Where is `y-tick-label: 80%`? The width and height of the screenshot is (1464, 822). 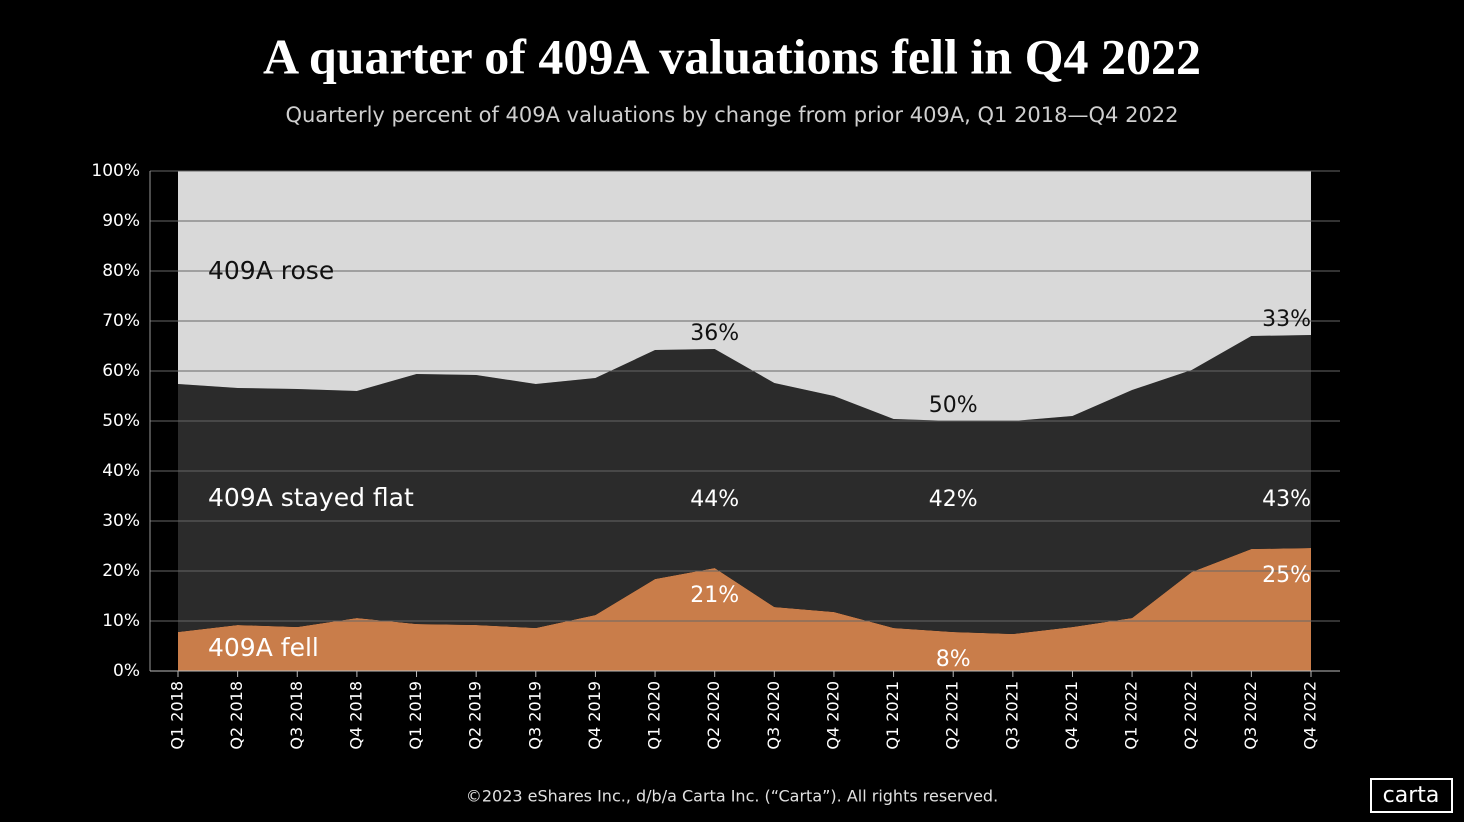
y-tick-label: 80% is located at coordinates (121, 271).